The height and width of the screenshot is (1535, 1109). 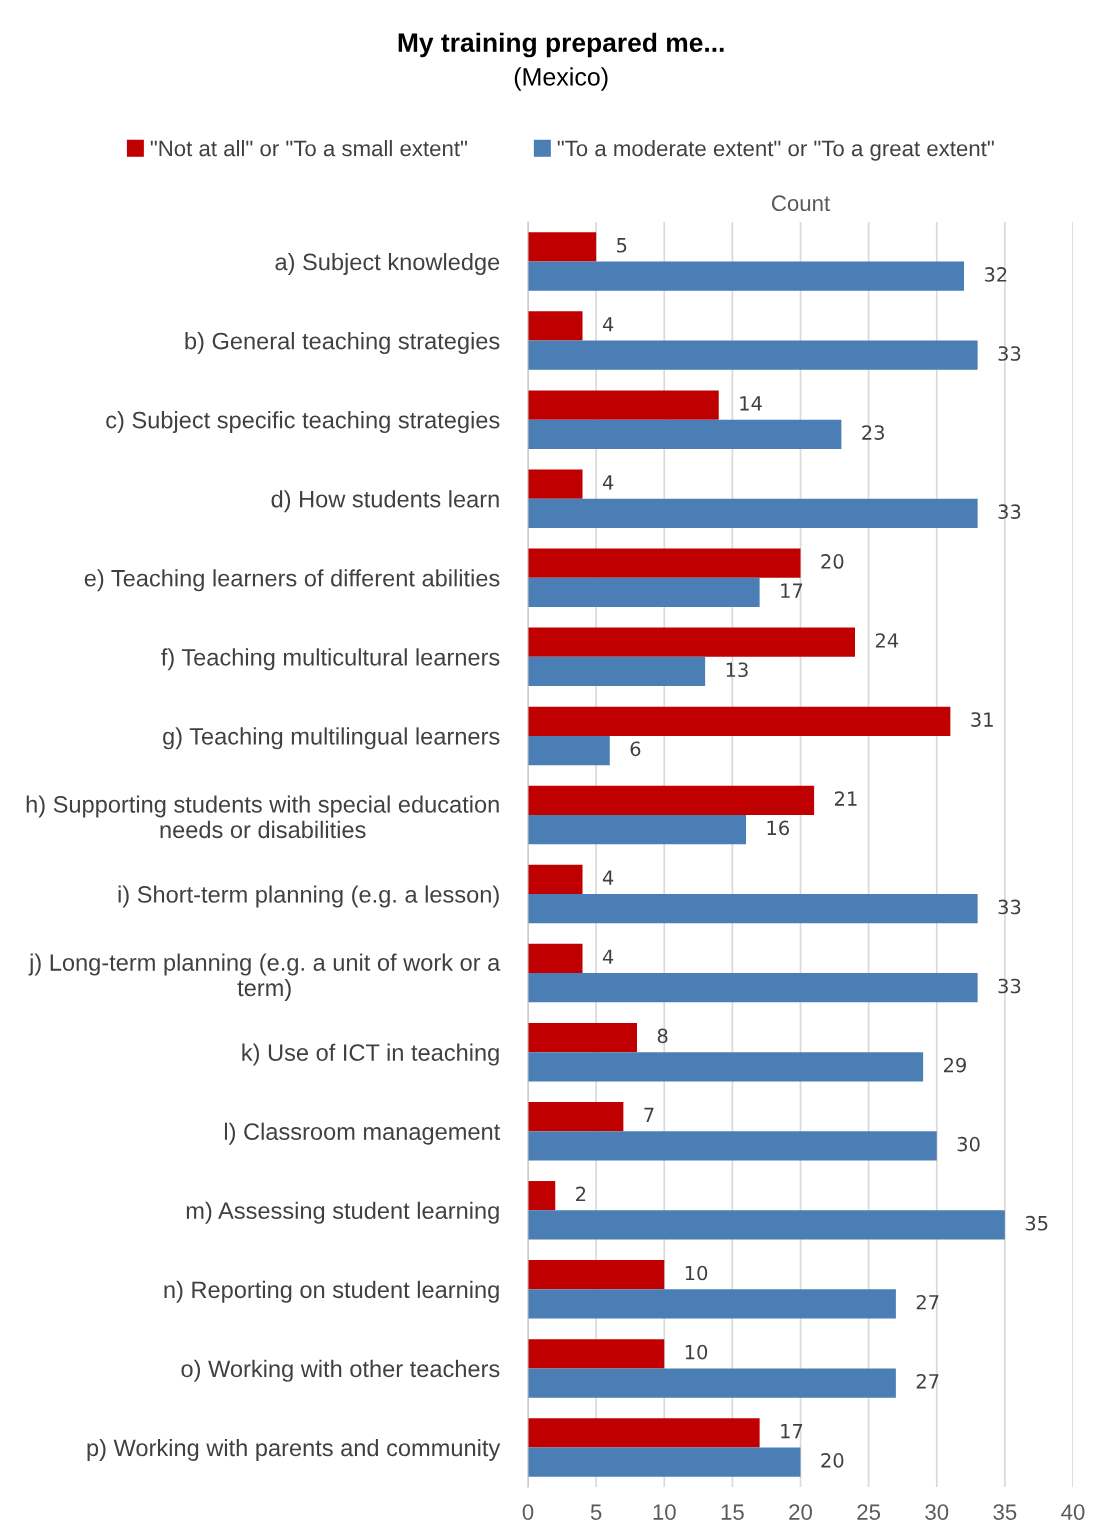 What do you see at coordinates (1036, 1223) in the screenshot?
I see `data-label: 35` at bounding box center [1036, 1223].